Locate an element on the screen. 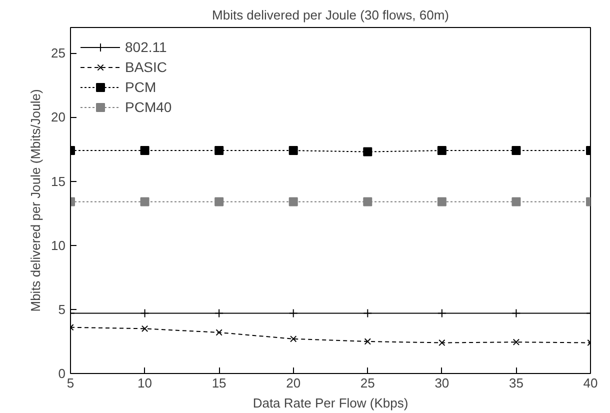 This screenshot has width=610, height=413. y-axis-title: Mbits delivered per Joule (Mbits/Joule) is located at coordinates (36, 200).